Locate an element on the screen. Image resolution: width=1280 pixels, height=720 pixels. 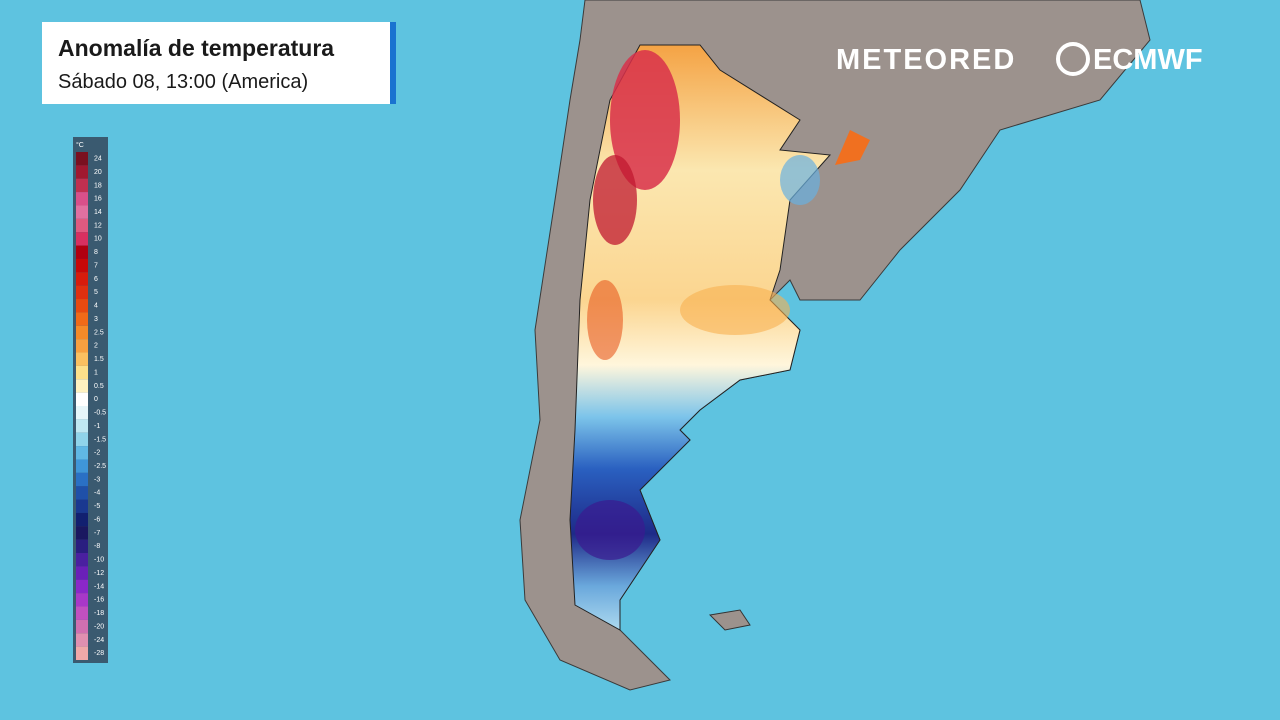
legend-label: -2 is located at coordinates (97, 453).